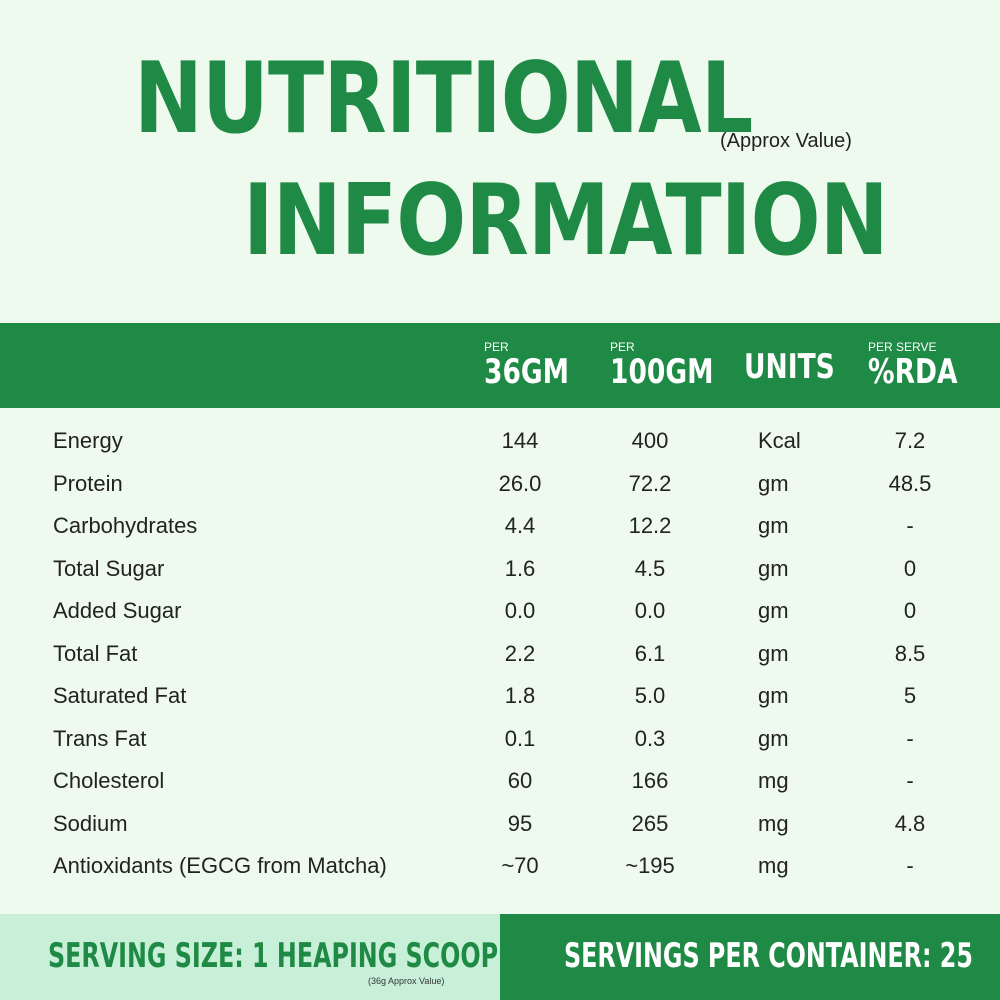 The height and width of the screenshot is (1000, 1000). What do you see at coordinates (520, 525) in the screenshot?
I see `value-per-36gm: 4.4` at bounding box center [520, 525].